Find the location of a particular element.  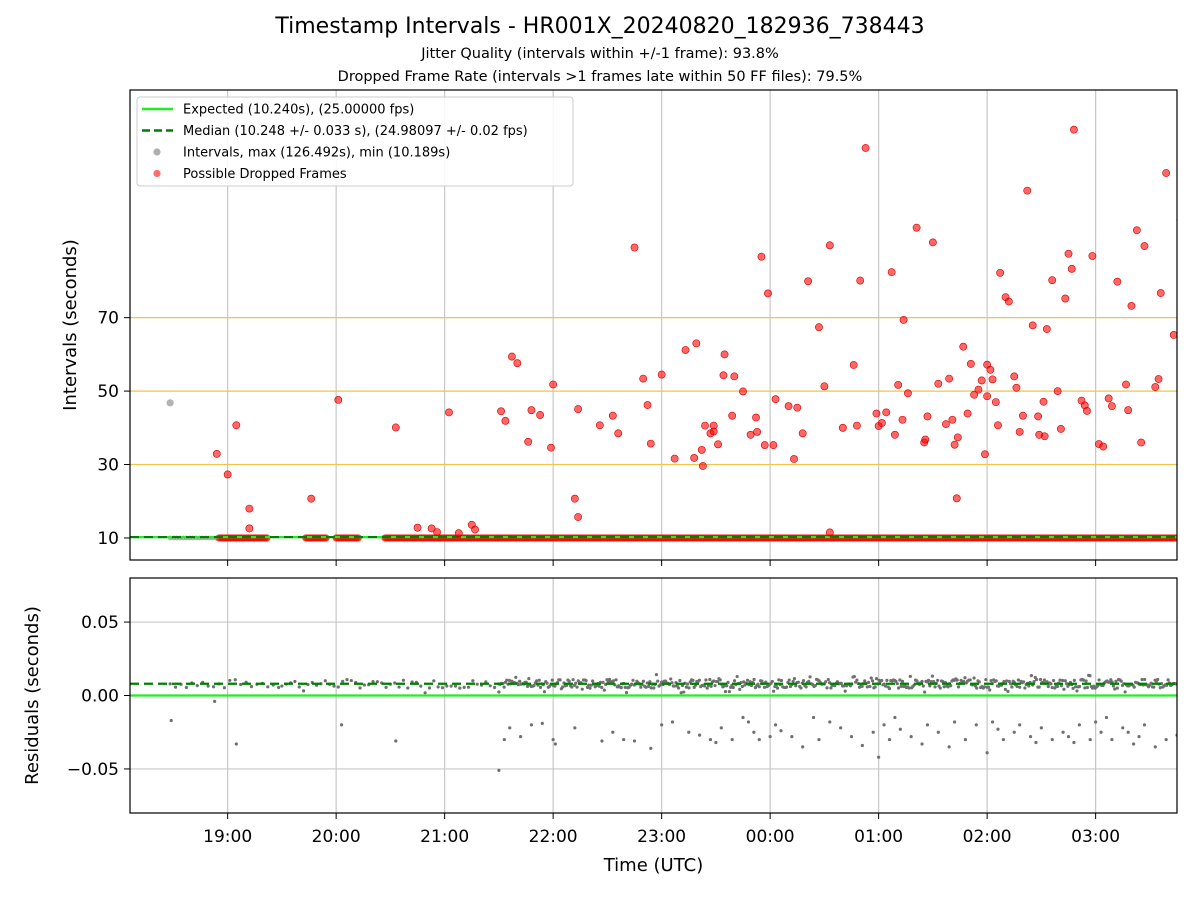

y-tick-label: 30 is located at coordinates (108, 466).